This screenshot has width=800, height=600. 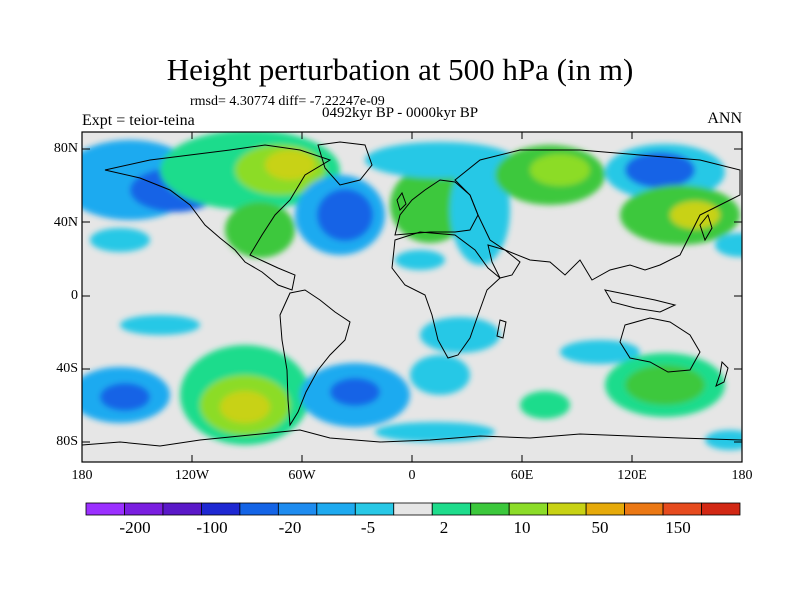 What do you see at coordinates (722, 373) in the screenshot?
I see `new-zealand-outline` at bounding box center [722, 373].